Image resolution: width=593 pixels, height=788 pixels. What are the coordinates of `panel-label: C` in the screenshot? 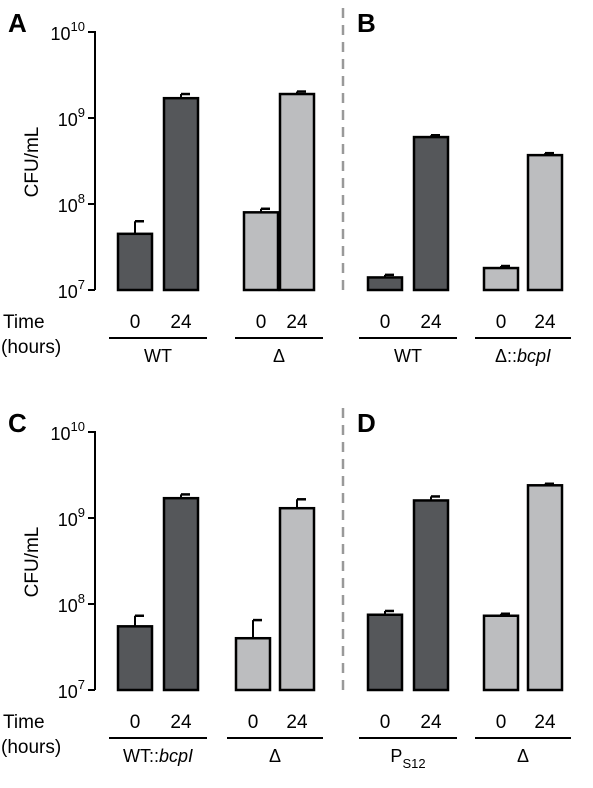 It's located at (17, 423).